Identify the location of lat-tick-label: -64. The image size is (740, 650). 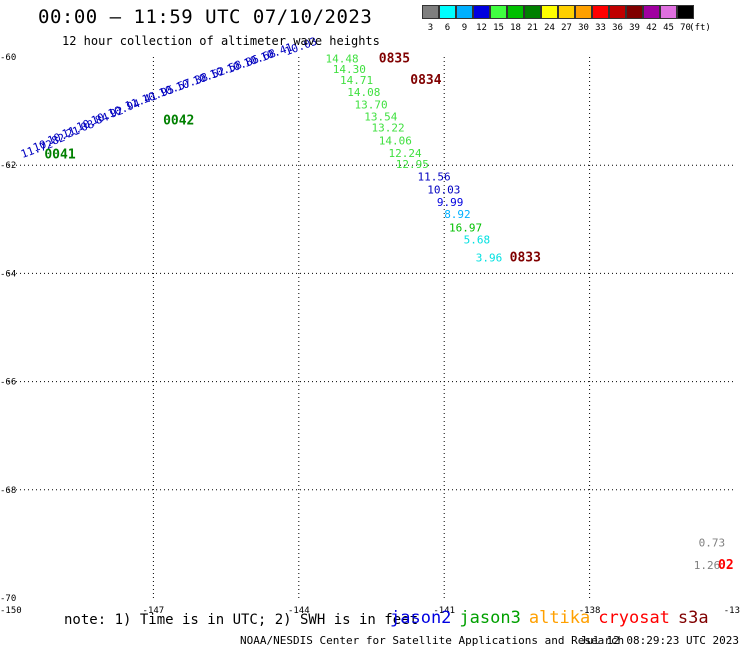
(8, 274).